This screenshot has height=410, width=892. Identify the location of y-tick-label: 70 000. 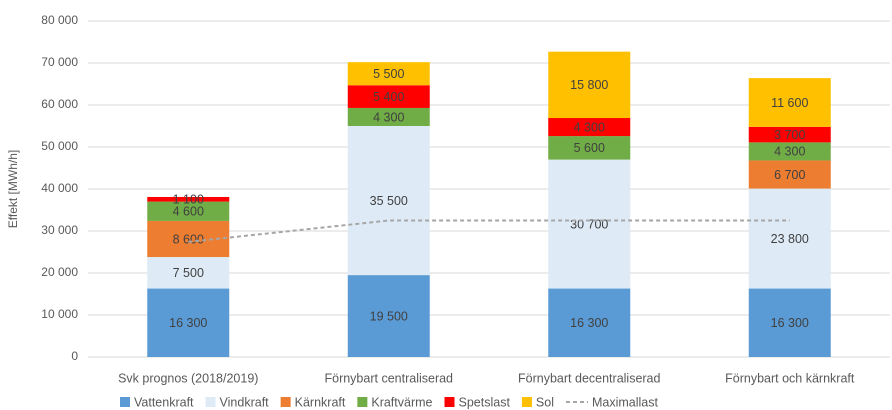
(59, 62).